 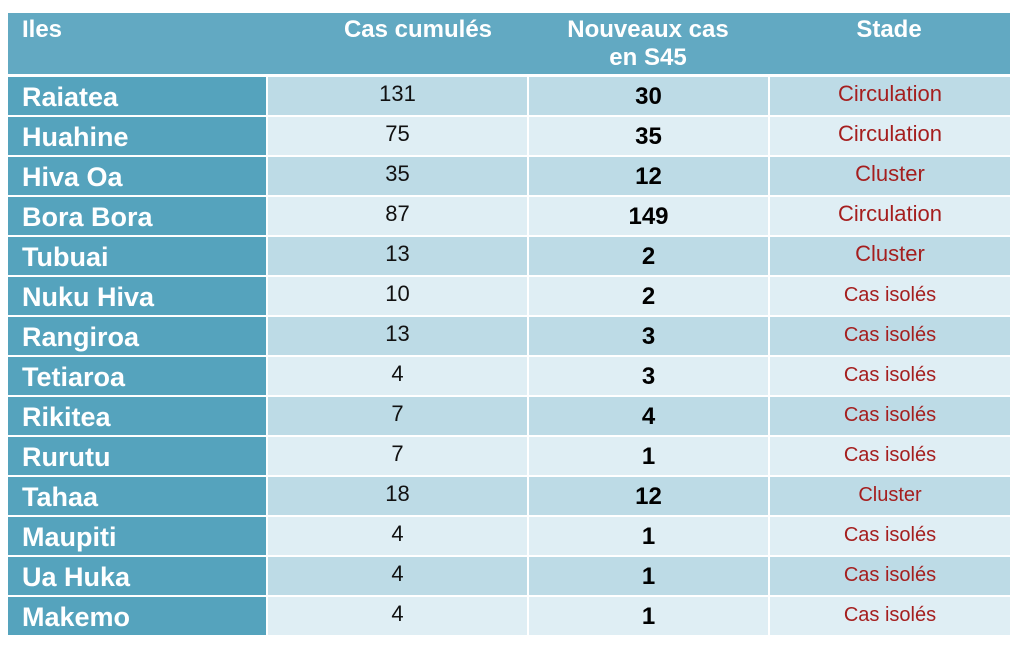 What do you see at coordinates (138, 536) in the screenshot?
I see `island-name: Maupiti` at bounding box center [138, 536].